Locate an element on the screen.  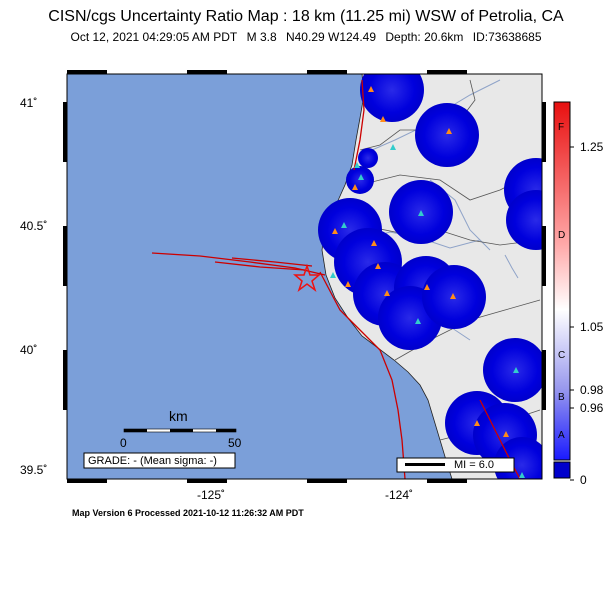
lat-label: 40˚ is located at coordinates (29, 350).